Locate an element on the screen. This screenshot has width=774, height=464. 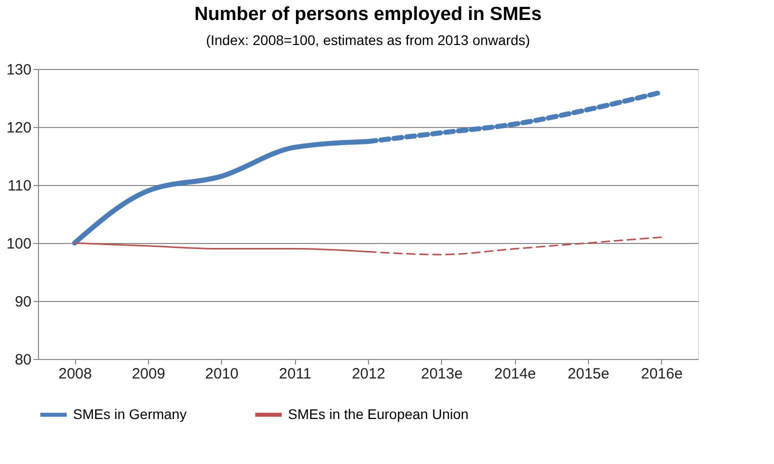
chart-title: Number of persons employed in SMEs is located at coordinates (368, 14).